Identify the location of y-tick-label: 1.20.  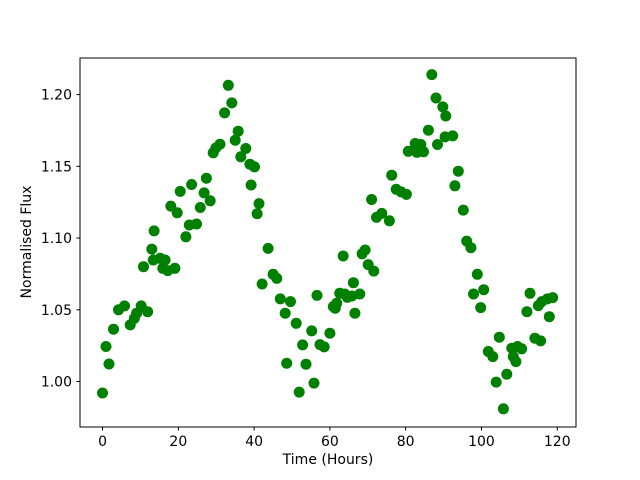
(56, 96).